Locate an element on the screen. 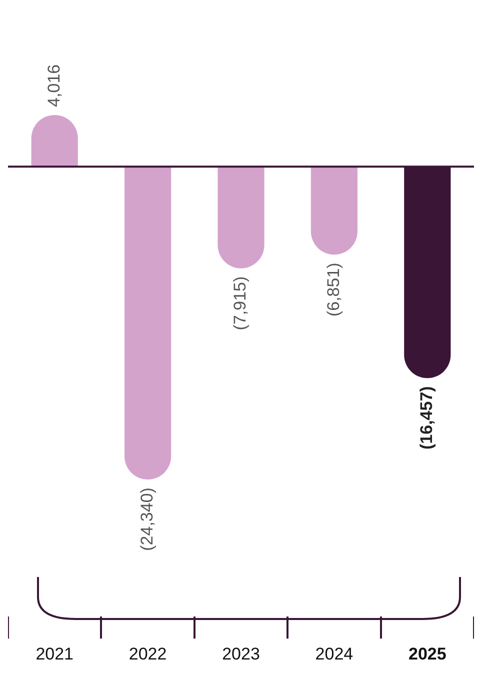 The height and width of the screenshot is (679, 482). data-label: (6,851) is located at coordinates (333, 289).